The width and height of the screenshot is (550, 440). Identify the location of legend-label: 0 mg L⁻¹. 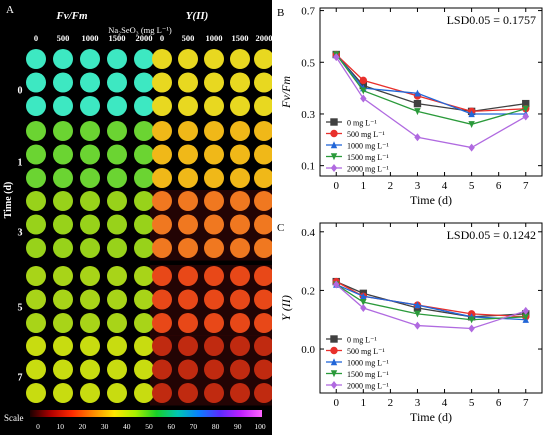
(362, 340).